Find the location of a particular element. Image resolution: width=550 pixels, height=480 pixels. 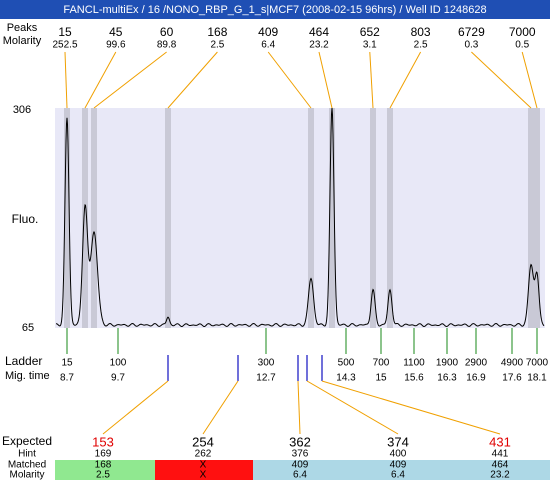

ladder-time: 18.1 is located at coordinates (537, 378).